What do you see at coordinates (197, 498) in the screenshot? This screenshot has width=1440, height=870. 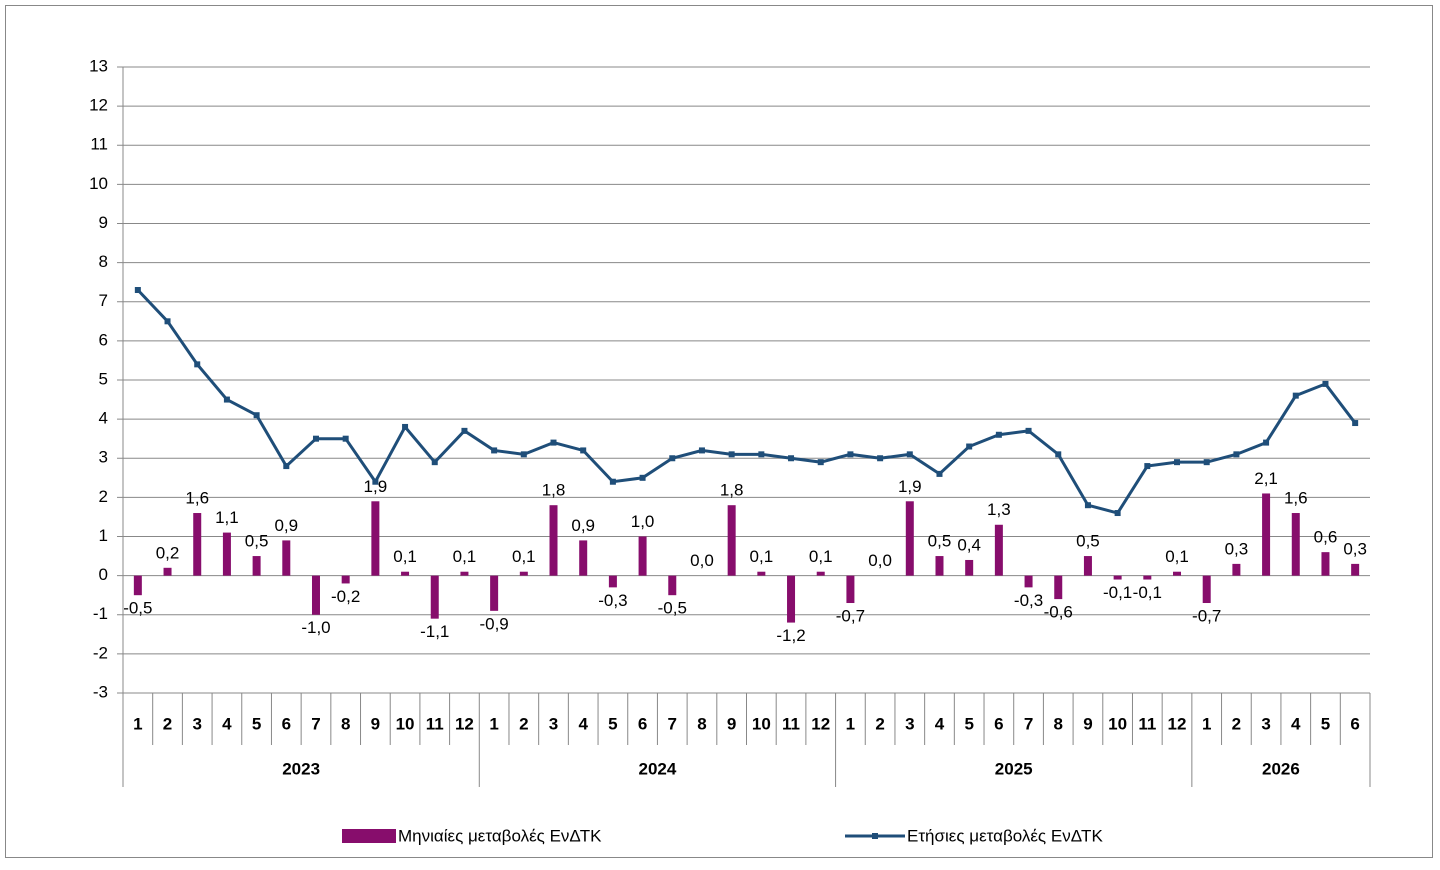 I see `data-label: 1,6` at bounding box center [197, 498].